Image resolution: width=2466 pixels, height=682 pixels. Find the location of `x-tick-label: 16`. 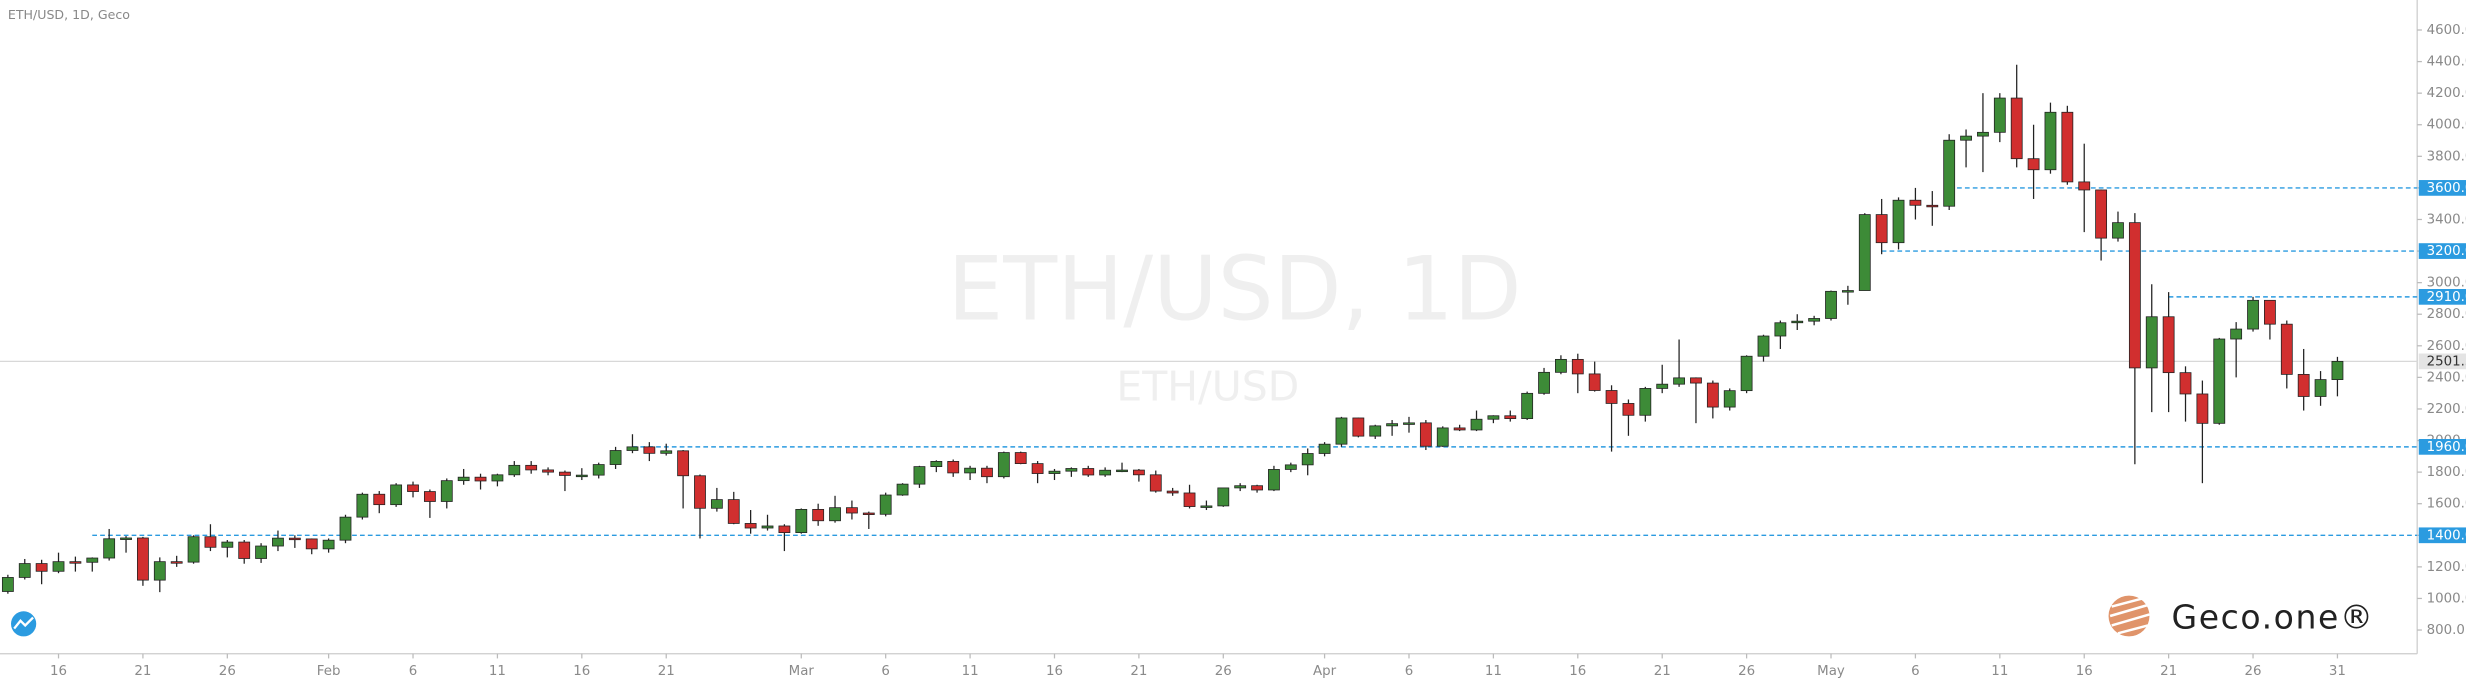

x-tick-label: 16 is located at coordinates (2084, 671).